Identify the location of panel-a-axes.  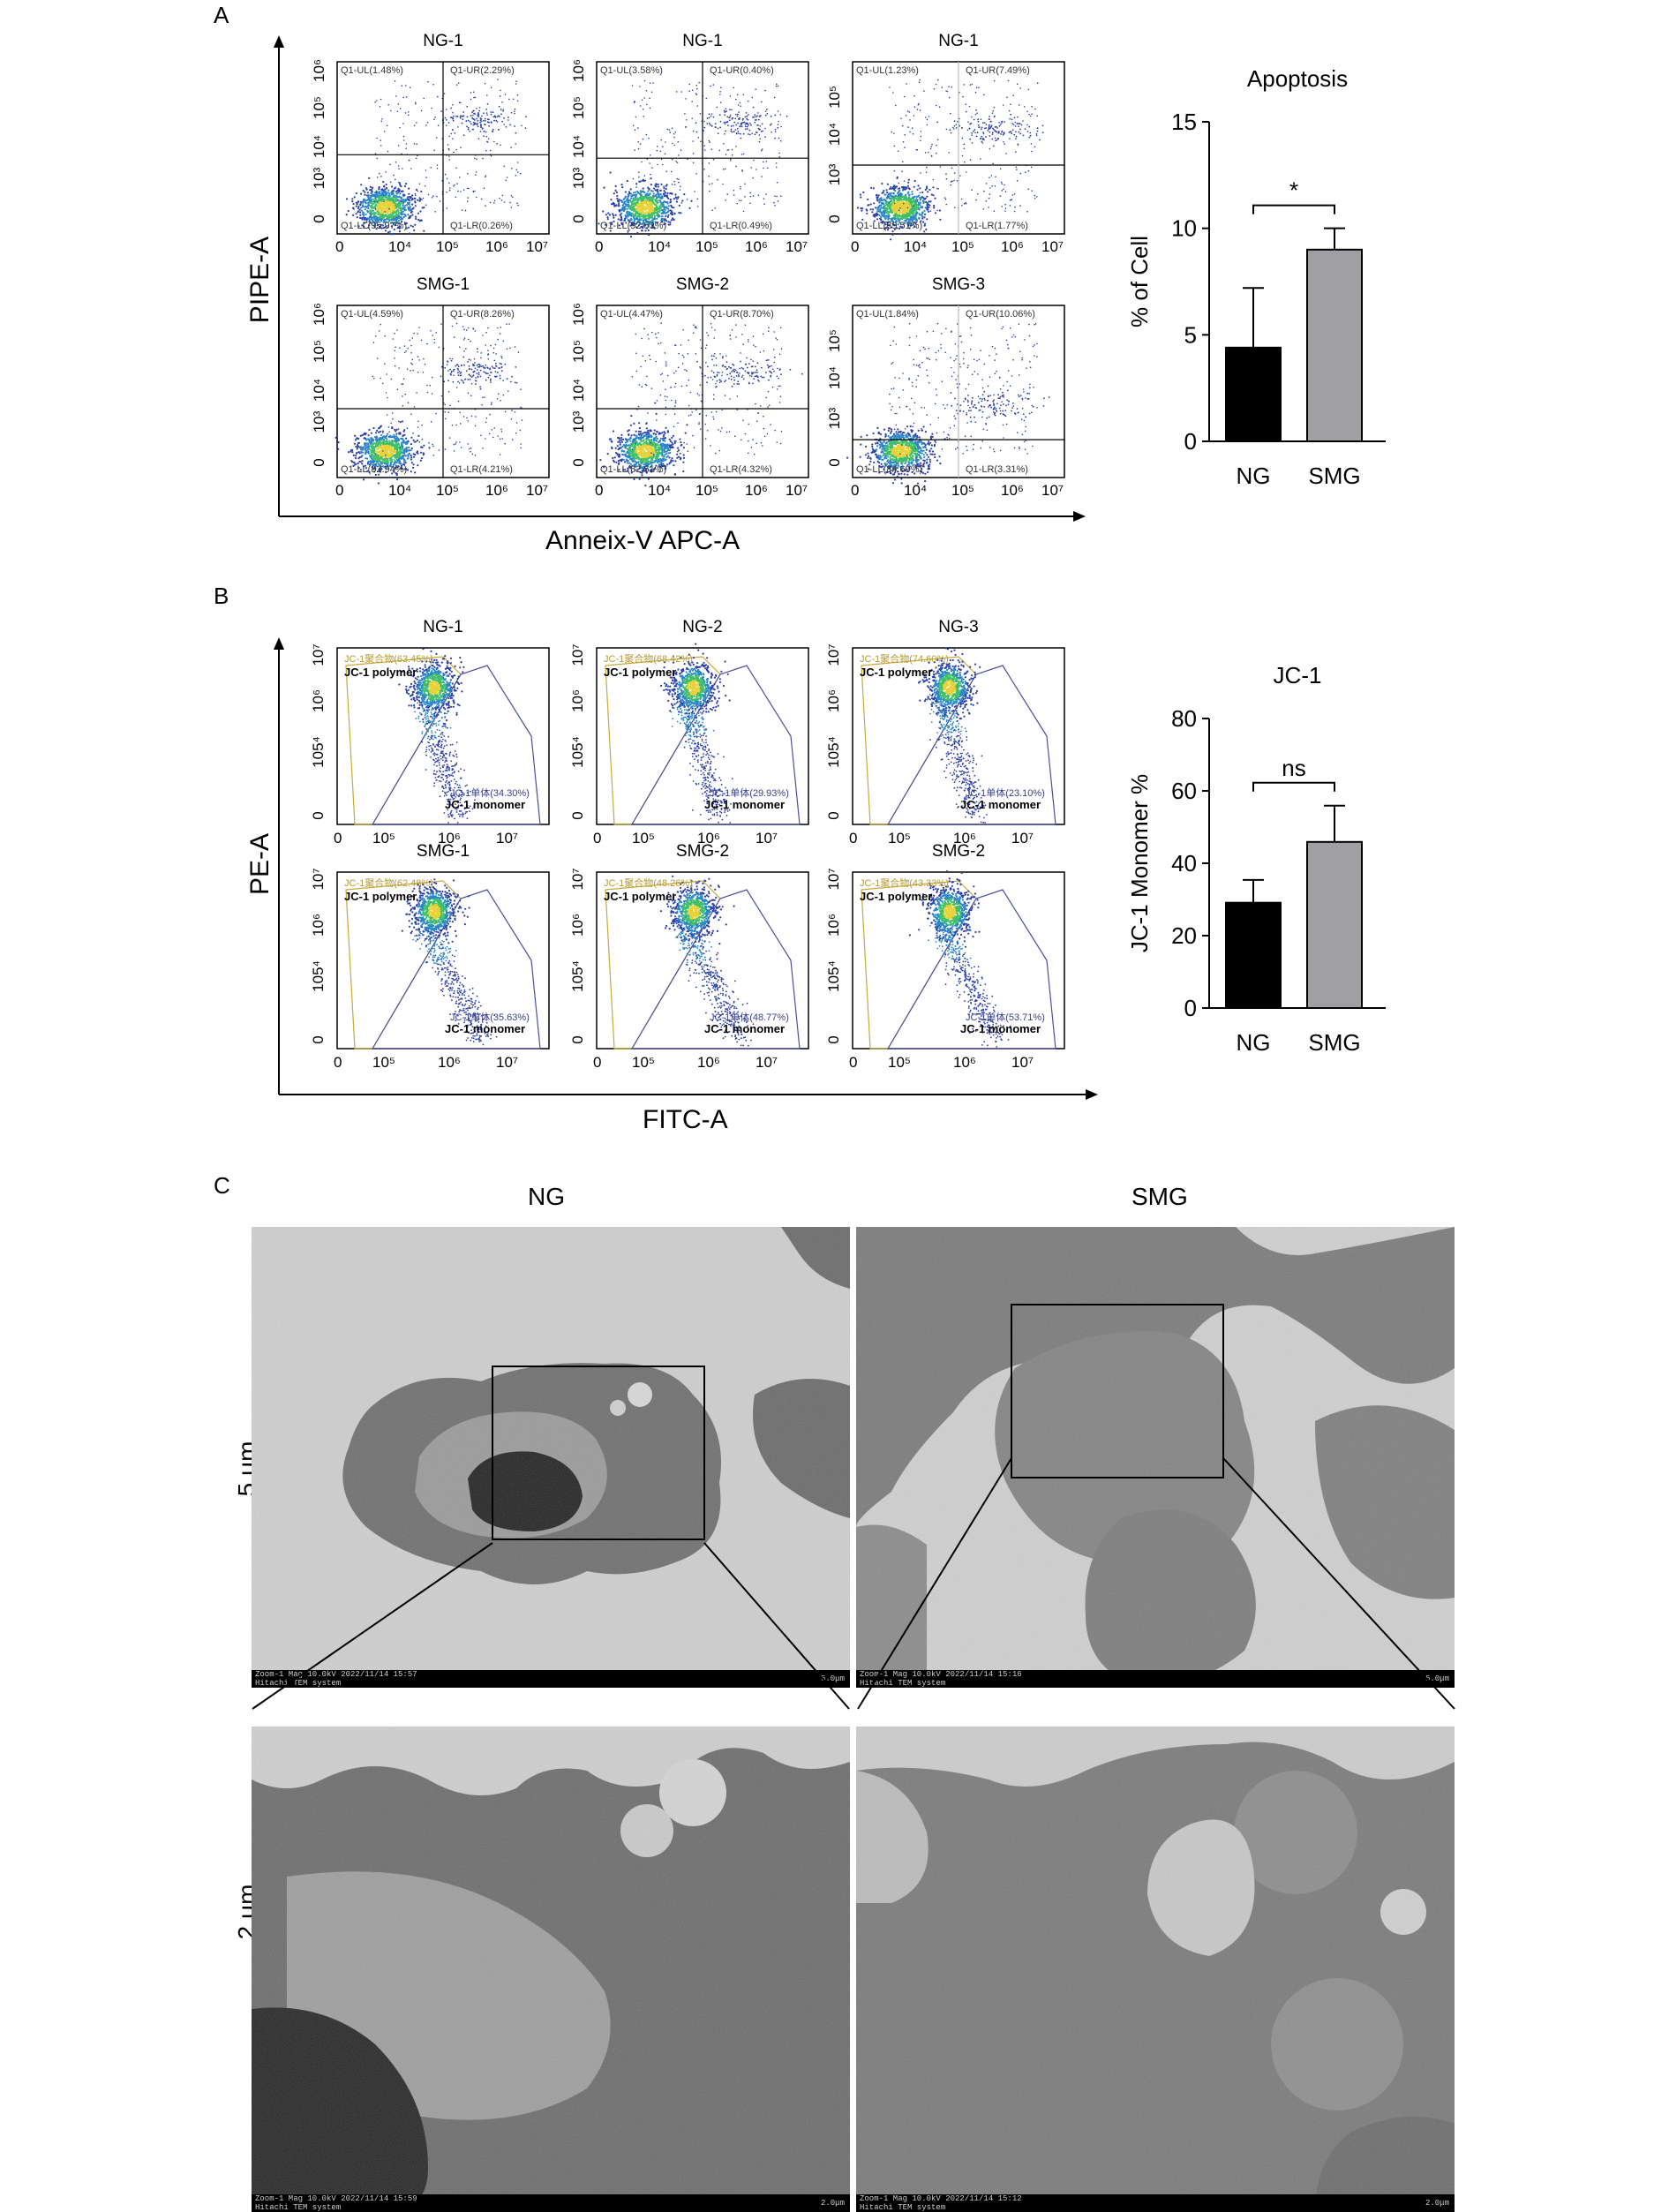
(680, 278).